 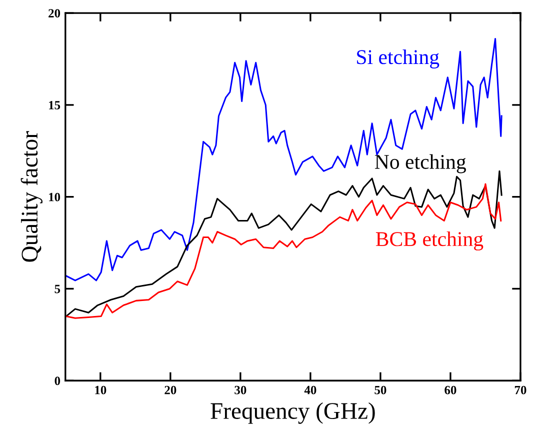 What do you see at coordinates (31, 196) in the screenshot?
I see `y-axis-title: Quality factor` at bounding box center [31, 196].